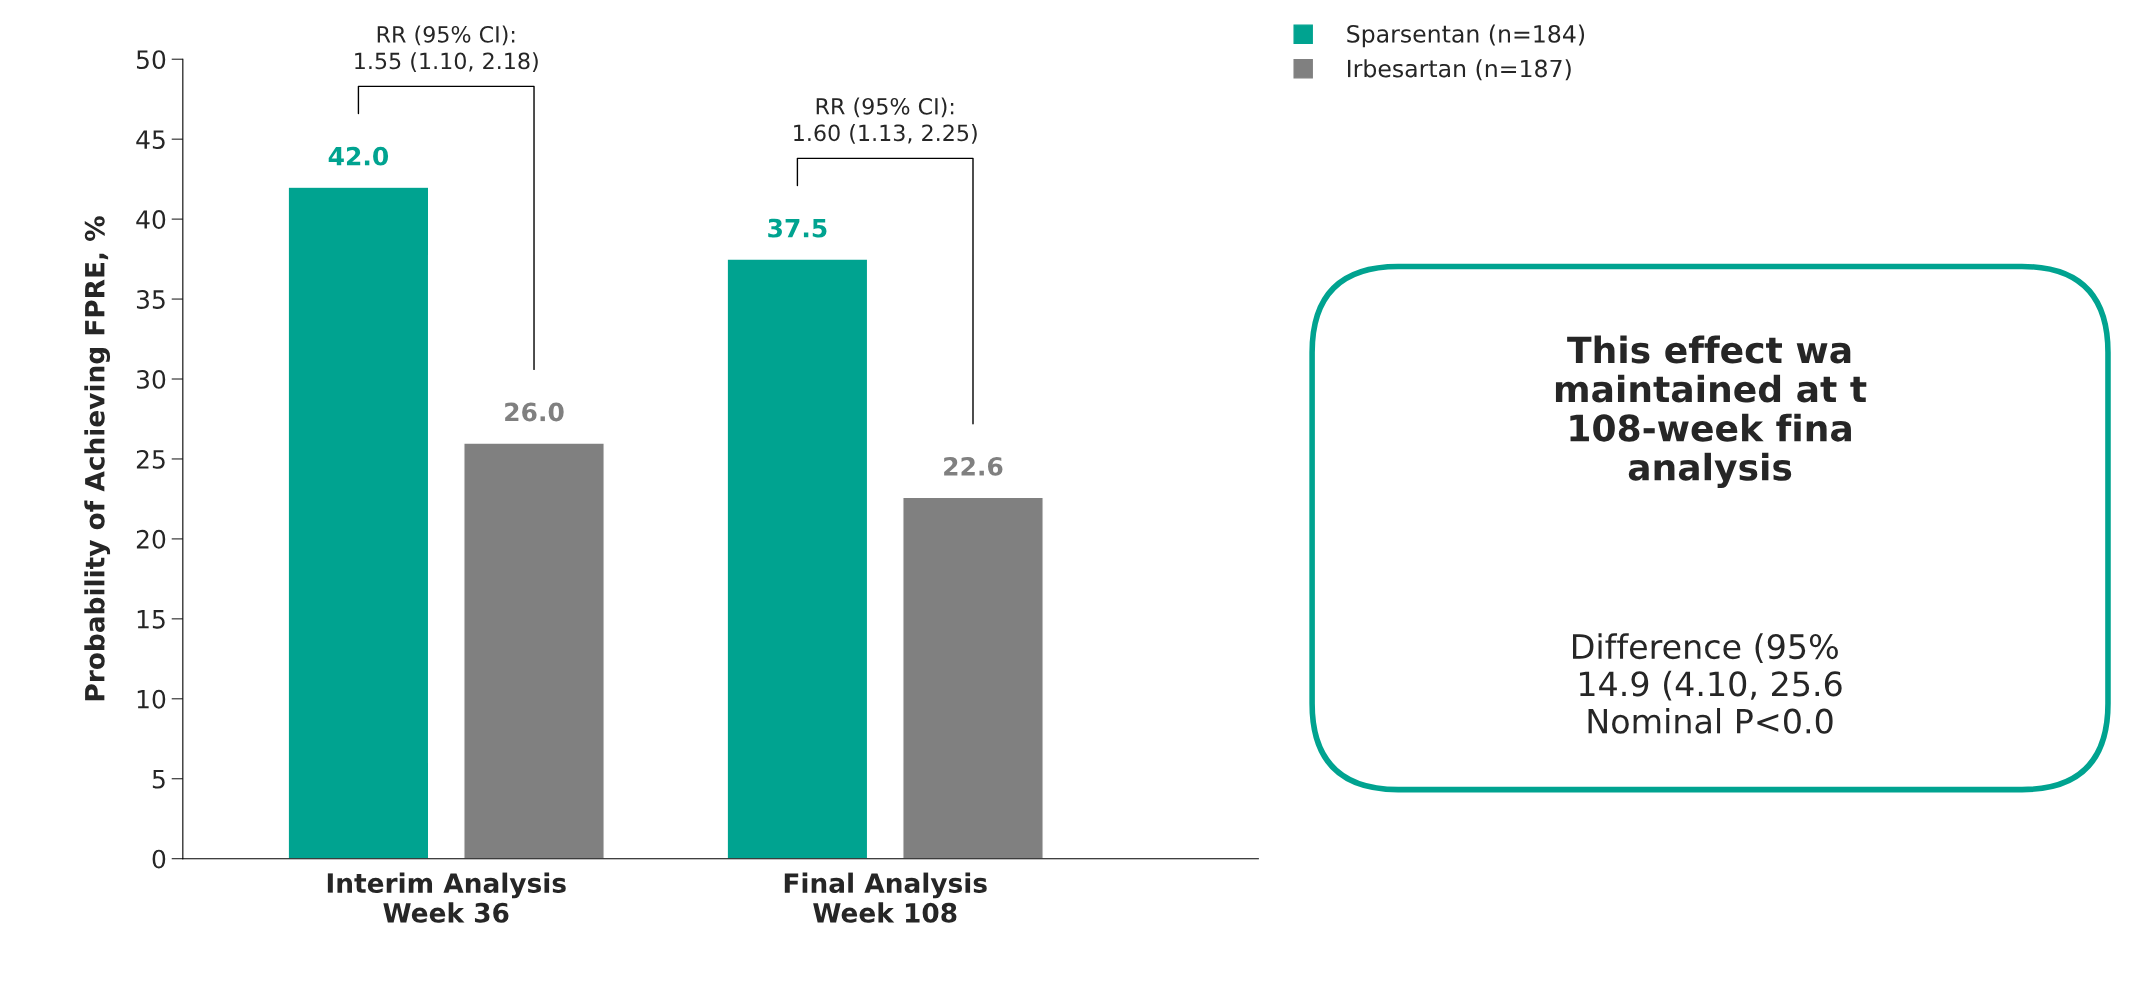 The image size is (2151, 987). I want to click on y-tick-label: 10, so click(151, 699).